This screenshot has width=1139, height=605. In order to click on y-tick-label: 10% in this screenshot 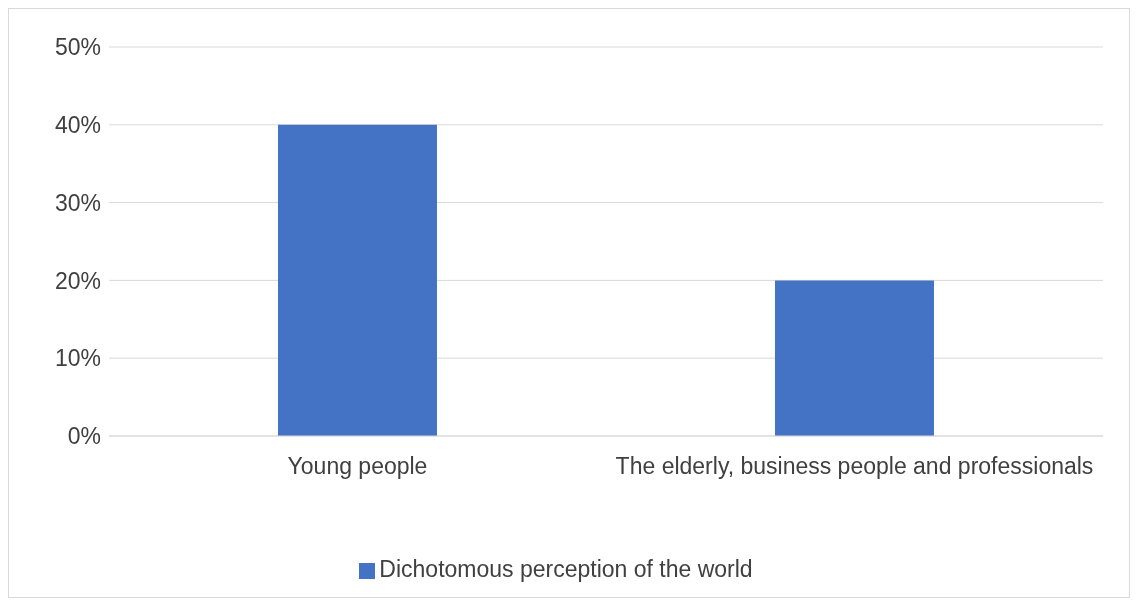, I will do `click(77, 358)`.